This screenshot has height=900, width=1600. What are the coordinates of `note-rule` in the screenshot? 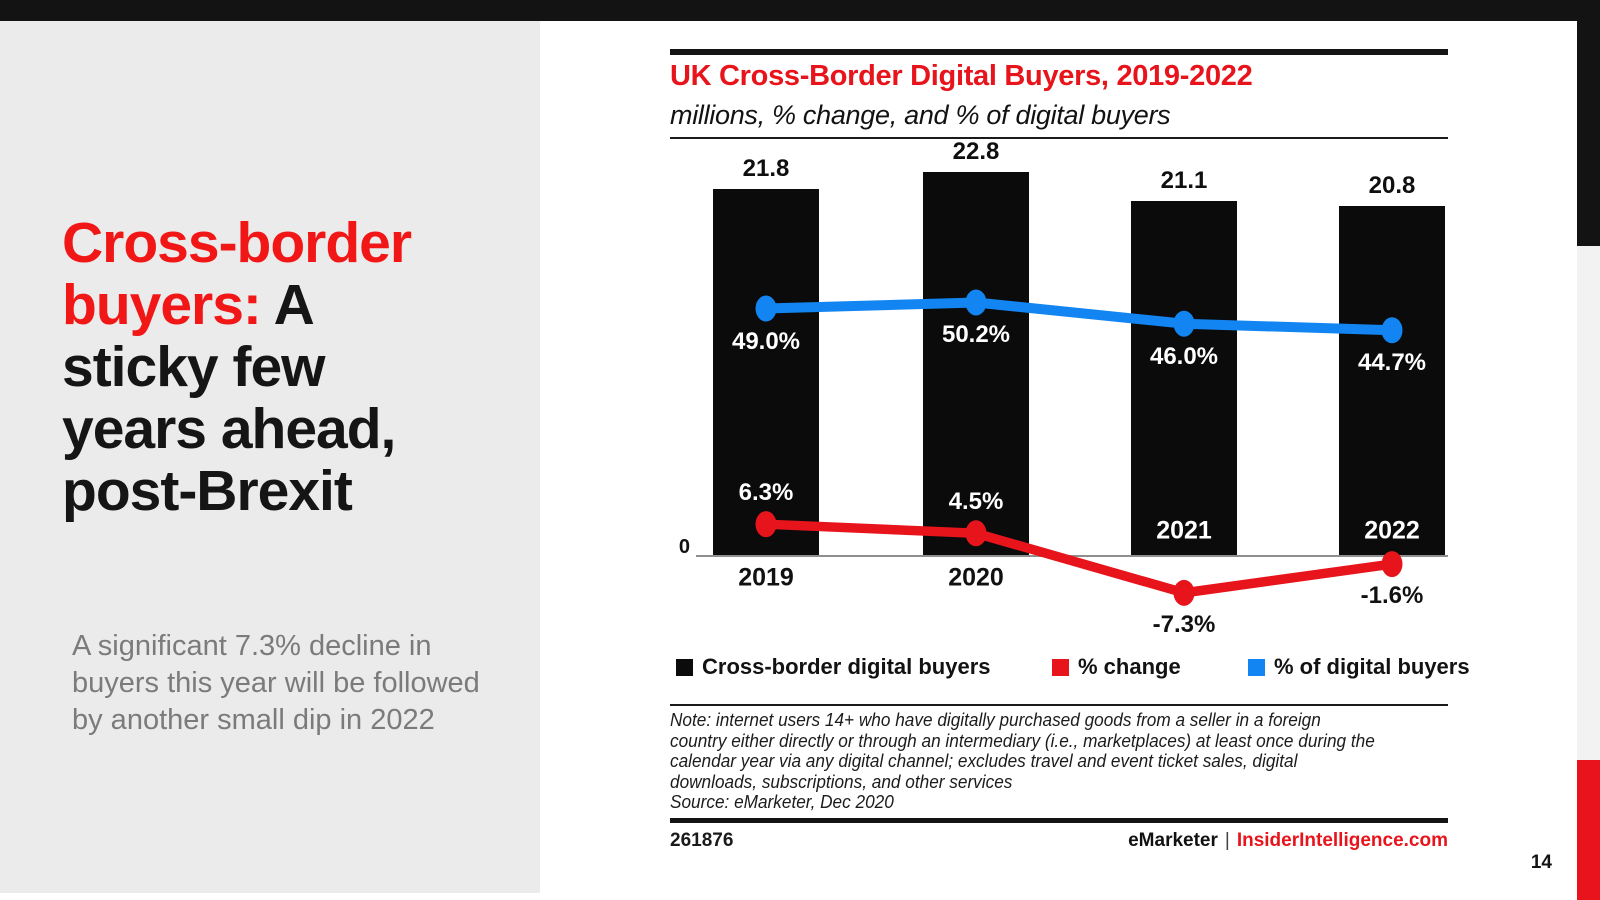 It's located at (1059, 705).